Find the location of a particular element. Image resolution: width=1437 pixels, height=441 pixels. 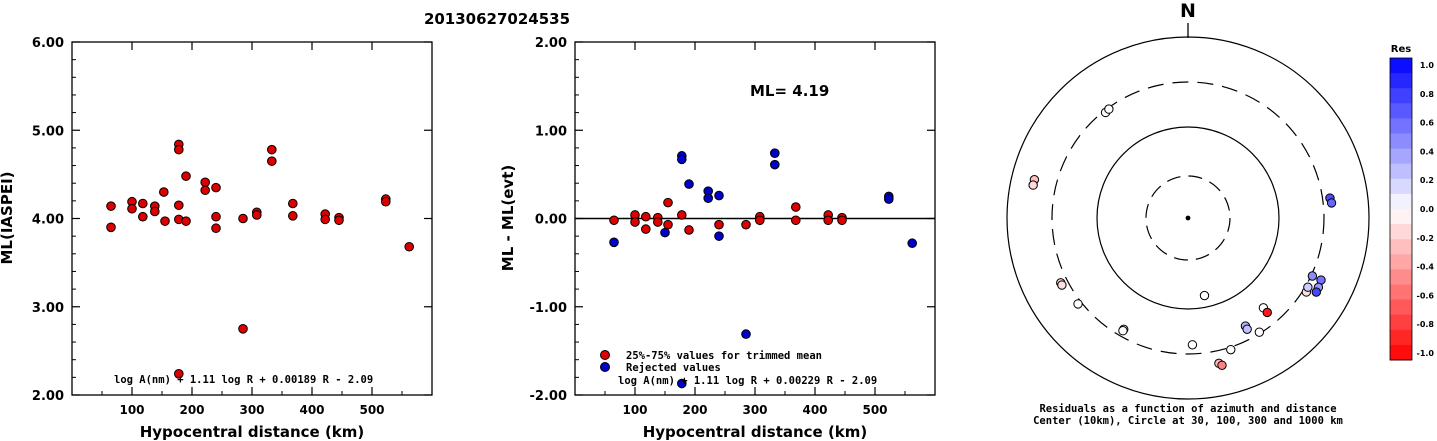

ring-100km is located at coordinates (1188, 218).